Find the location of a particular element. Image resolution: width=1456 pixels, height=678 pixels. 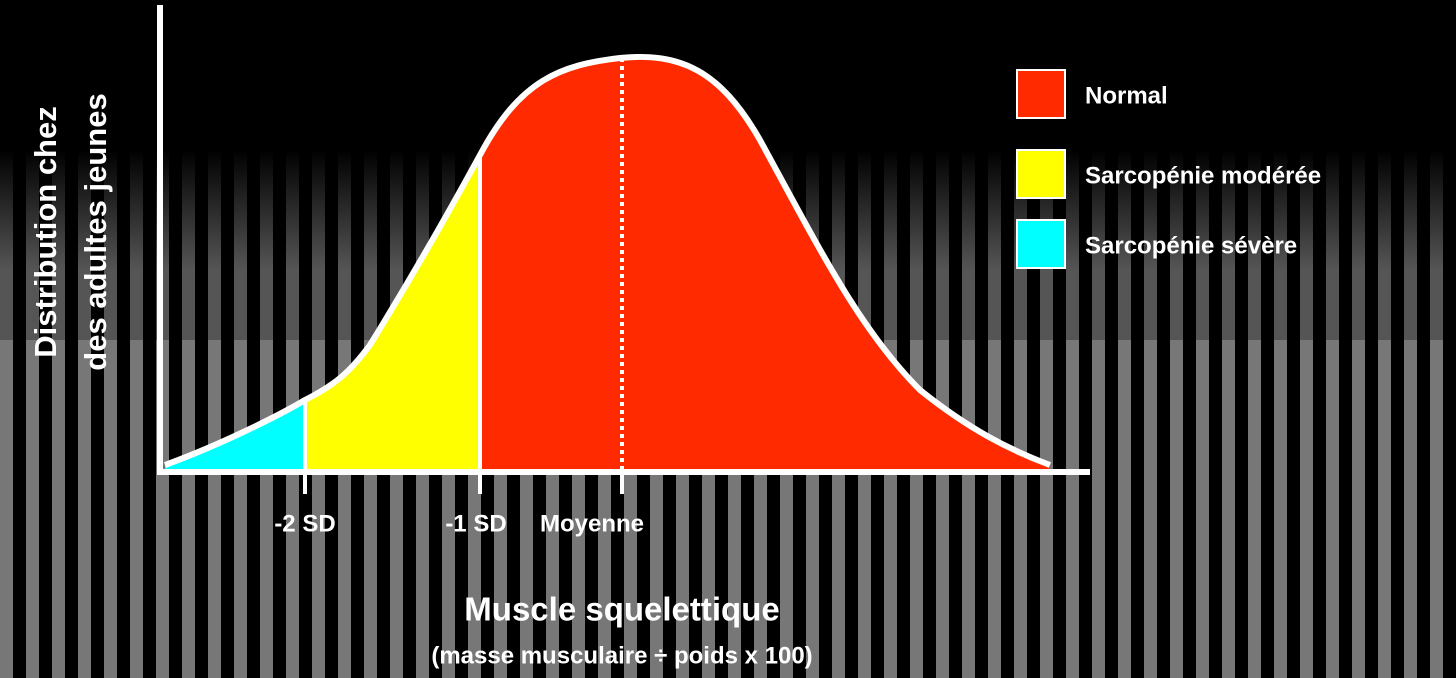

y-axis-label: des adultes jeunes is located at coordinates (95, 231).